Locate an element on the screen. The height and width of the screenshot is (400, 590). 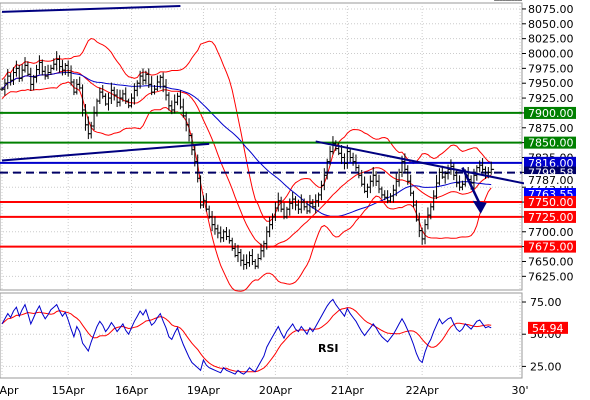
level-label: 7725.00 is located at coordinates (551, 217).